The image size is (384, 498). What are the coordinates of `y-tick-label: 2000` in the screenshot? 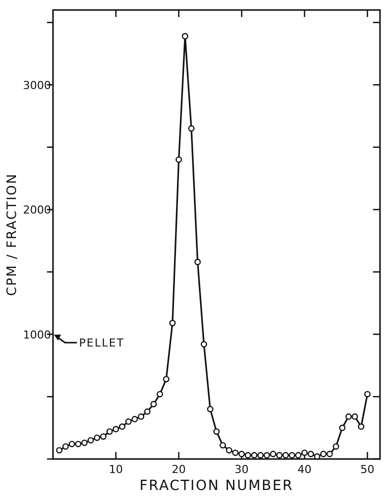 It's located at (37, 210).